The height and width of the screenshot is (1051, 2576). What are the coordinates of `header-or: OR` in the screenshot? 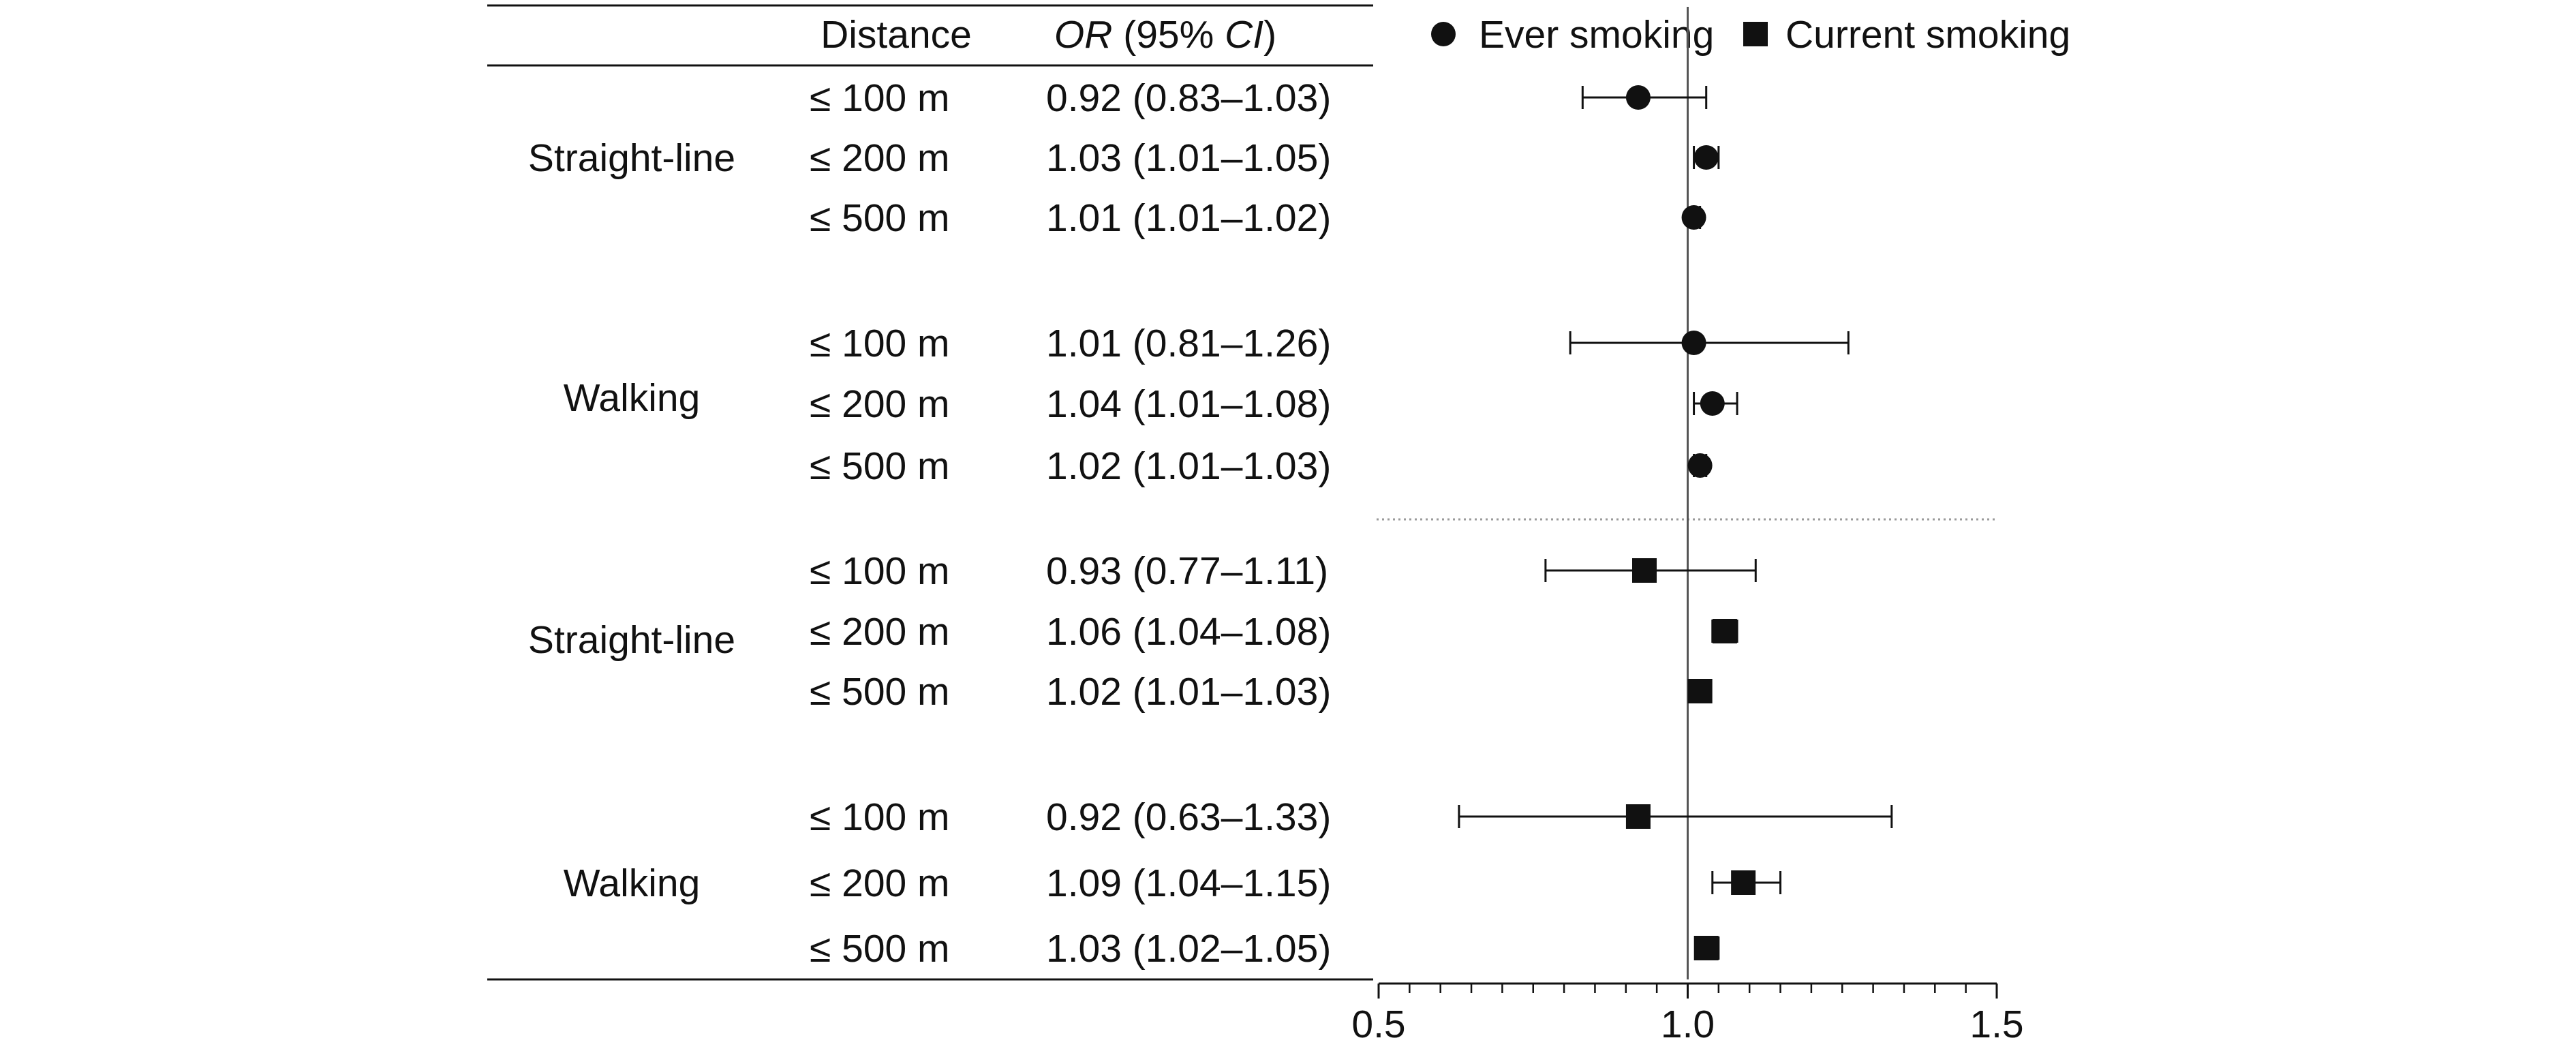 It's located at (1083, 35).